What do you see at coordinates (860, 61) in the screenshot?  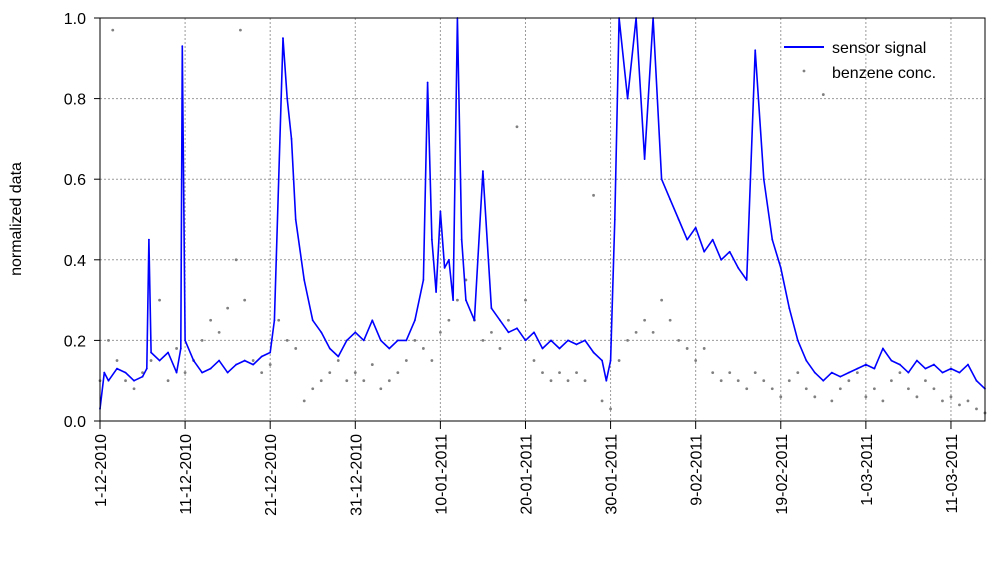 I see `legend: sensor signal benzene conc.` at bounding box center [860, 61].